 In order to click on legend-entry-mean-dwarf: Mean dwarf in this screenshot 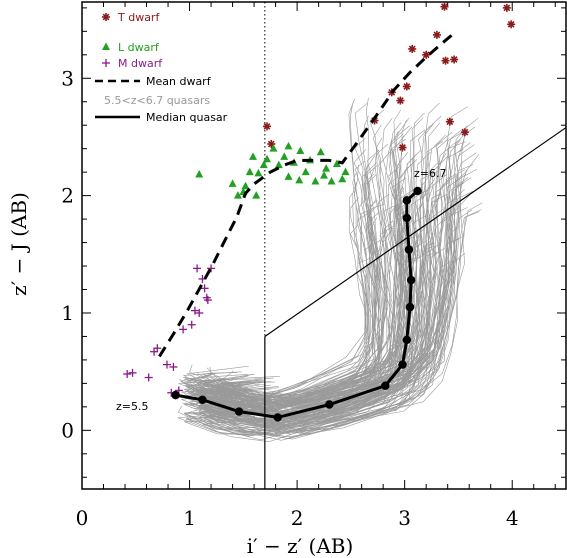, I will do `click(153, 81)`.